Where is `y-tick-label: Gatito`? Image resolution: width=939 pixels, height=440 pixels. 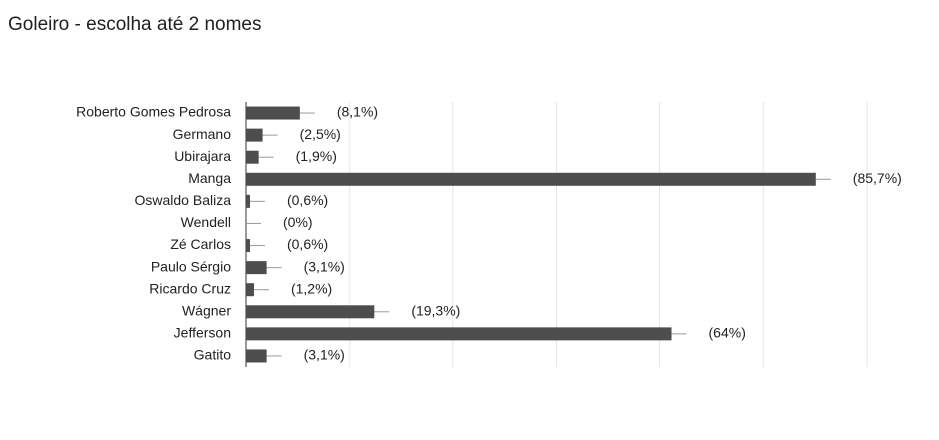
y-tick-label: Gatito is located at coordinates (213, 355).